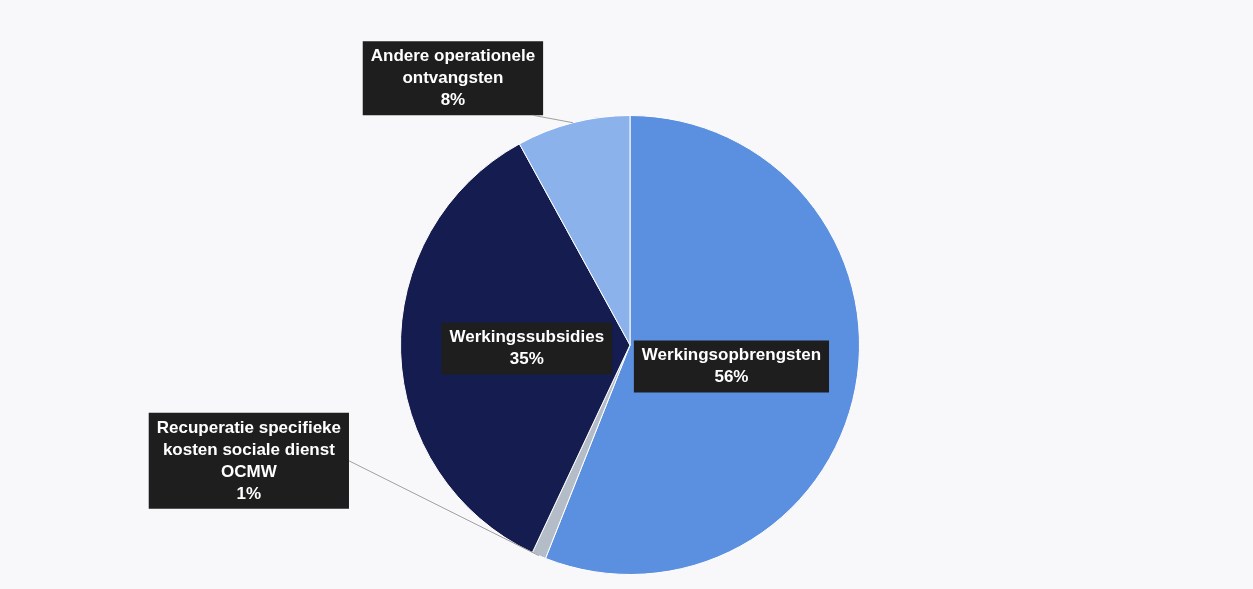 This screenshot has width=1253, height=589. Describe the element at coordinates (526, 359) in the screenshot. I see `data-label: 35%` at that location.